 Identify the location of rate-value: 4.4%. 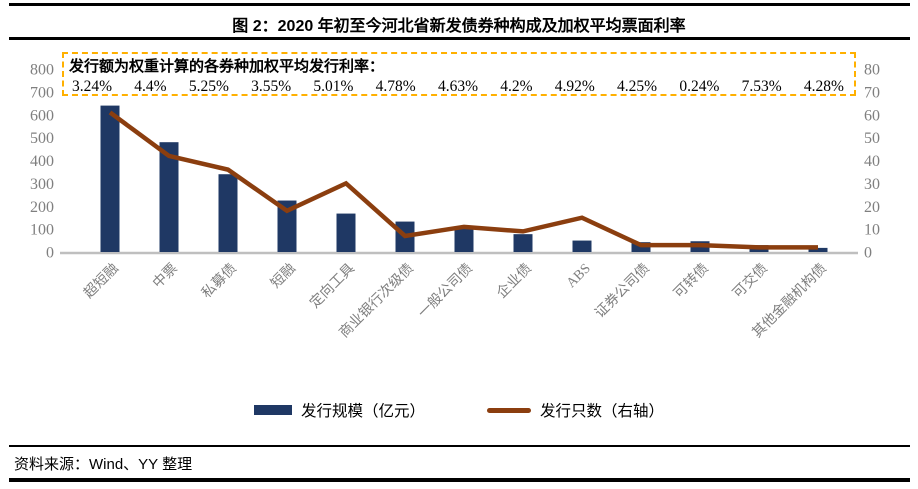
(150, 86).